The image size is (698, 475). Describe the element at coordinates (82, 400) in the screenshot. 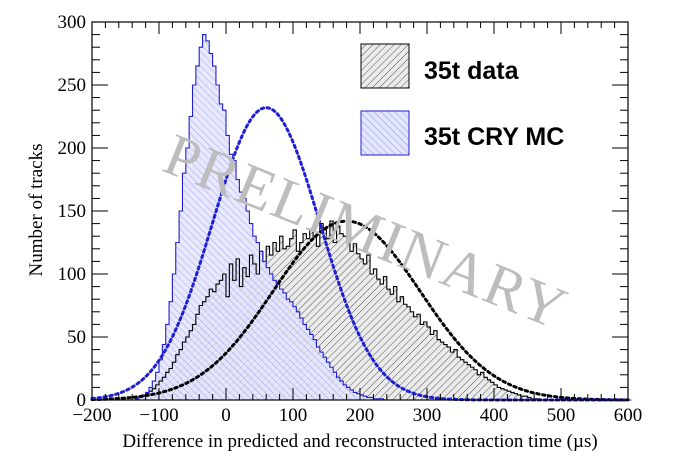

I see `y-tick-label: 0` at that location.